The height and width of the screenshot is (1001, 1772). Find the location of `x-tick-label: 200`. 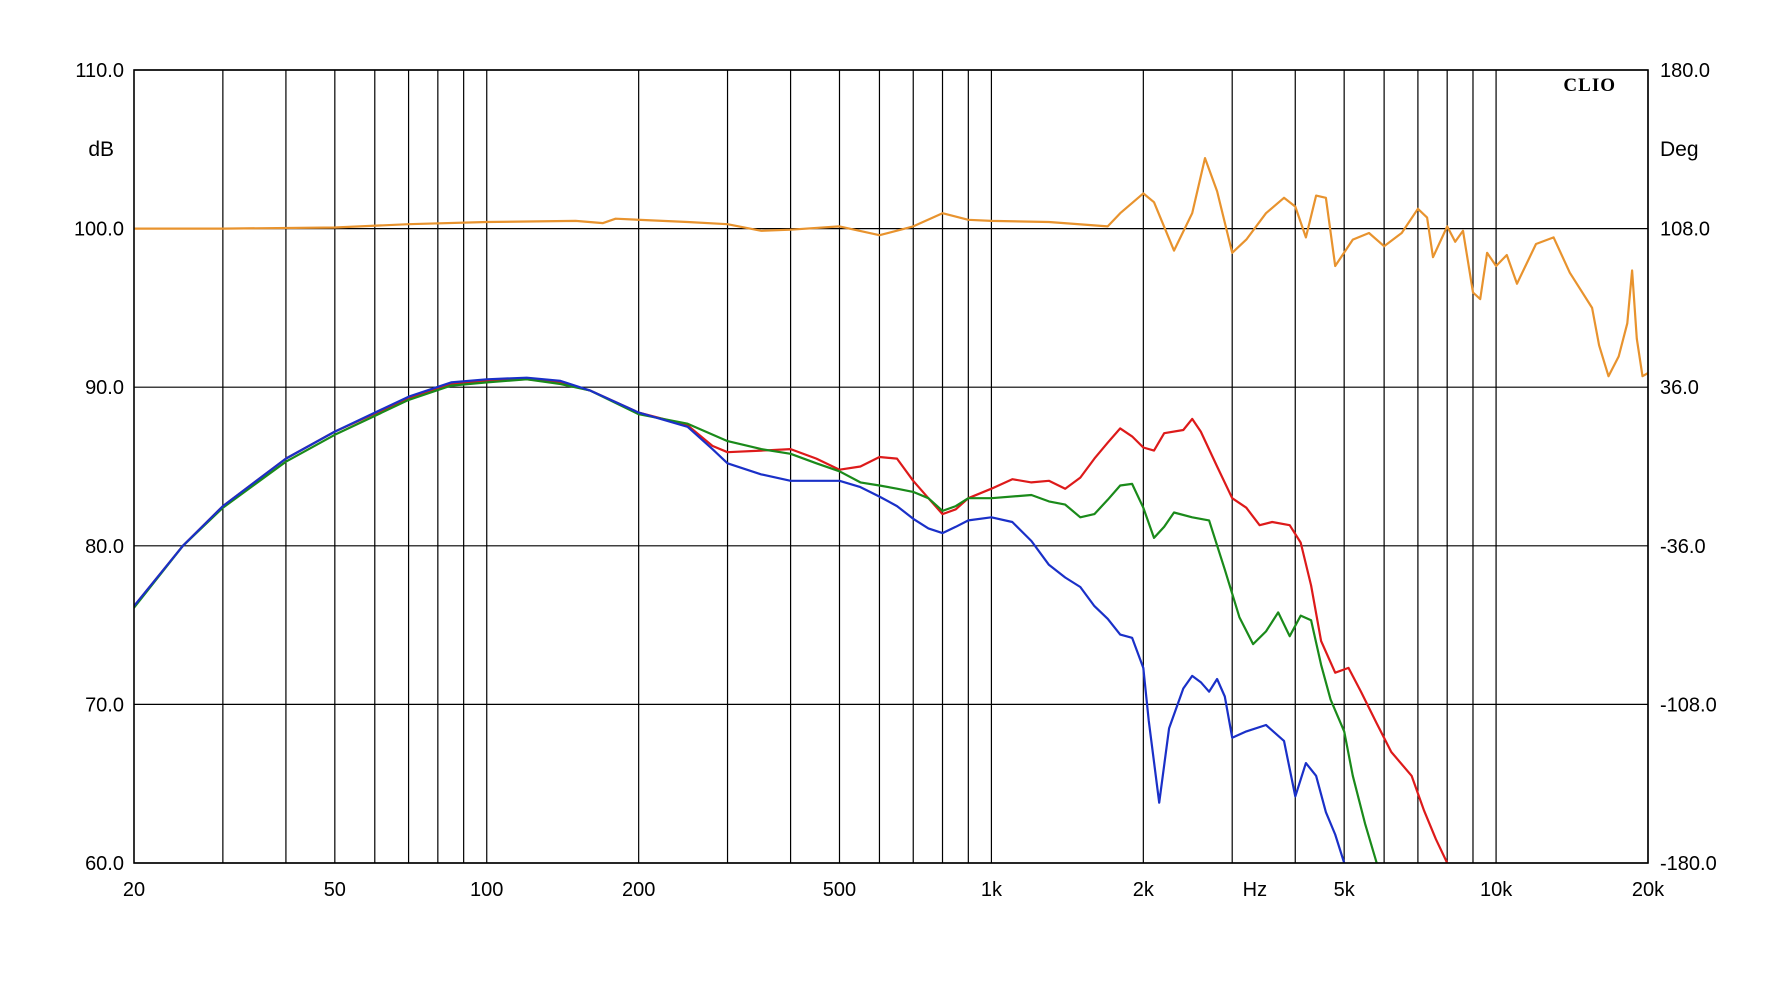

x-tick-label: 200 is located at coordinates (638, 890).